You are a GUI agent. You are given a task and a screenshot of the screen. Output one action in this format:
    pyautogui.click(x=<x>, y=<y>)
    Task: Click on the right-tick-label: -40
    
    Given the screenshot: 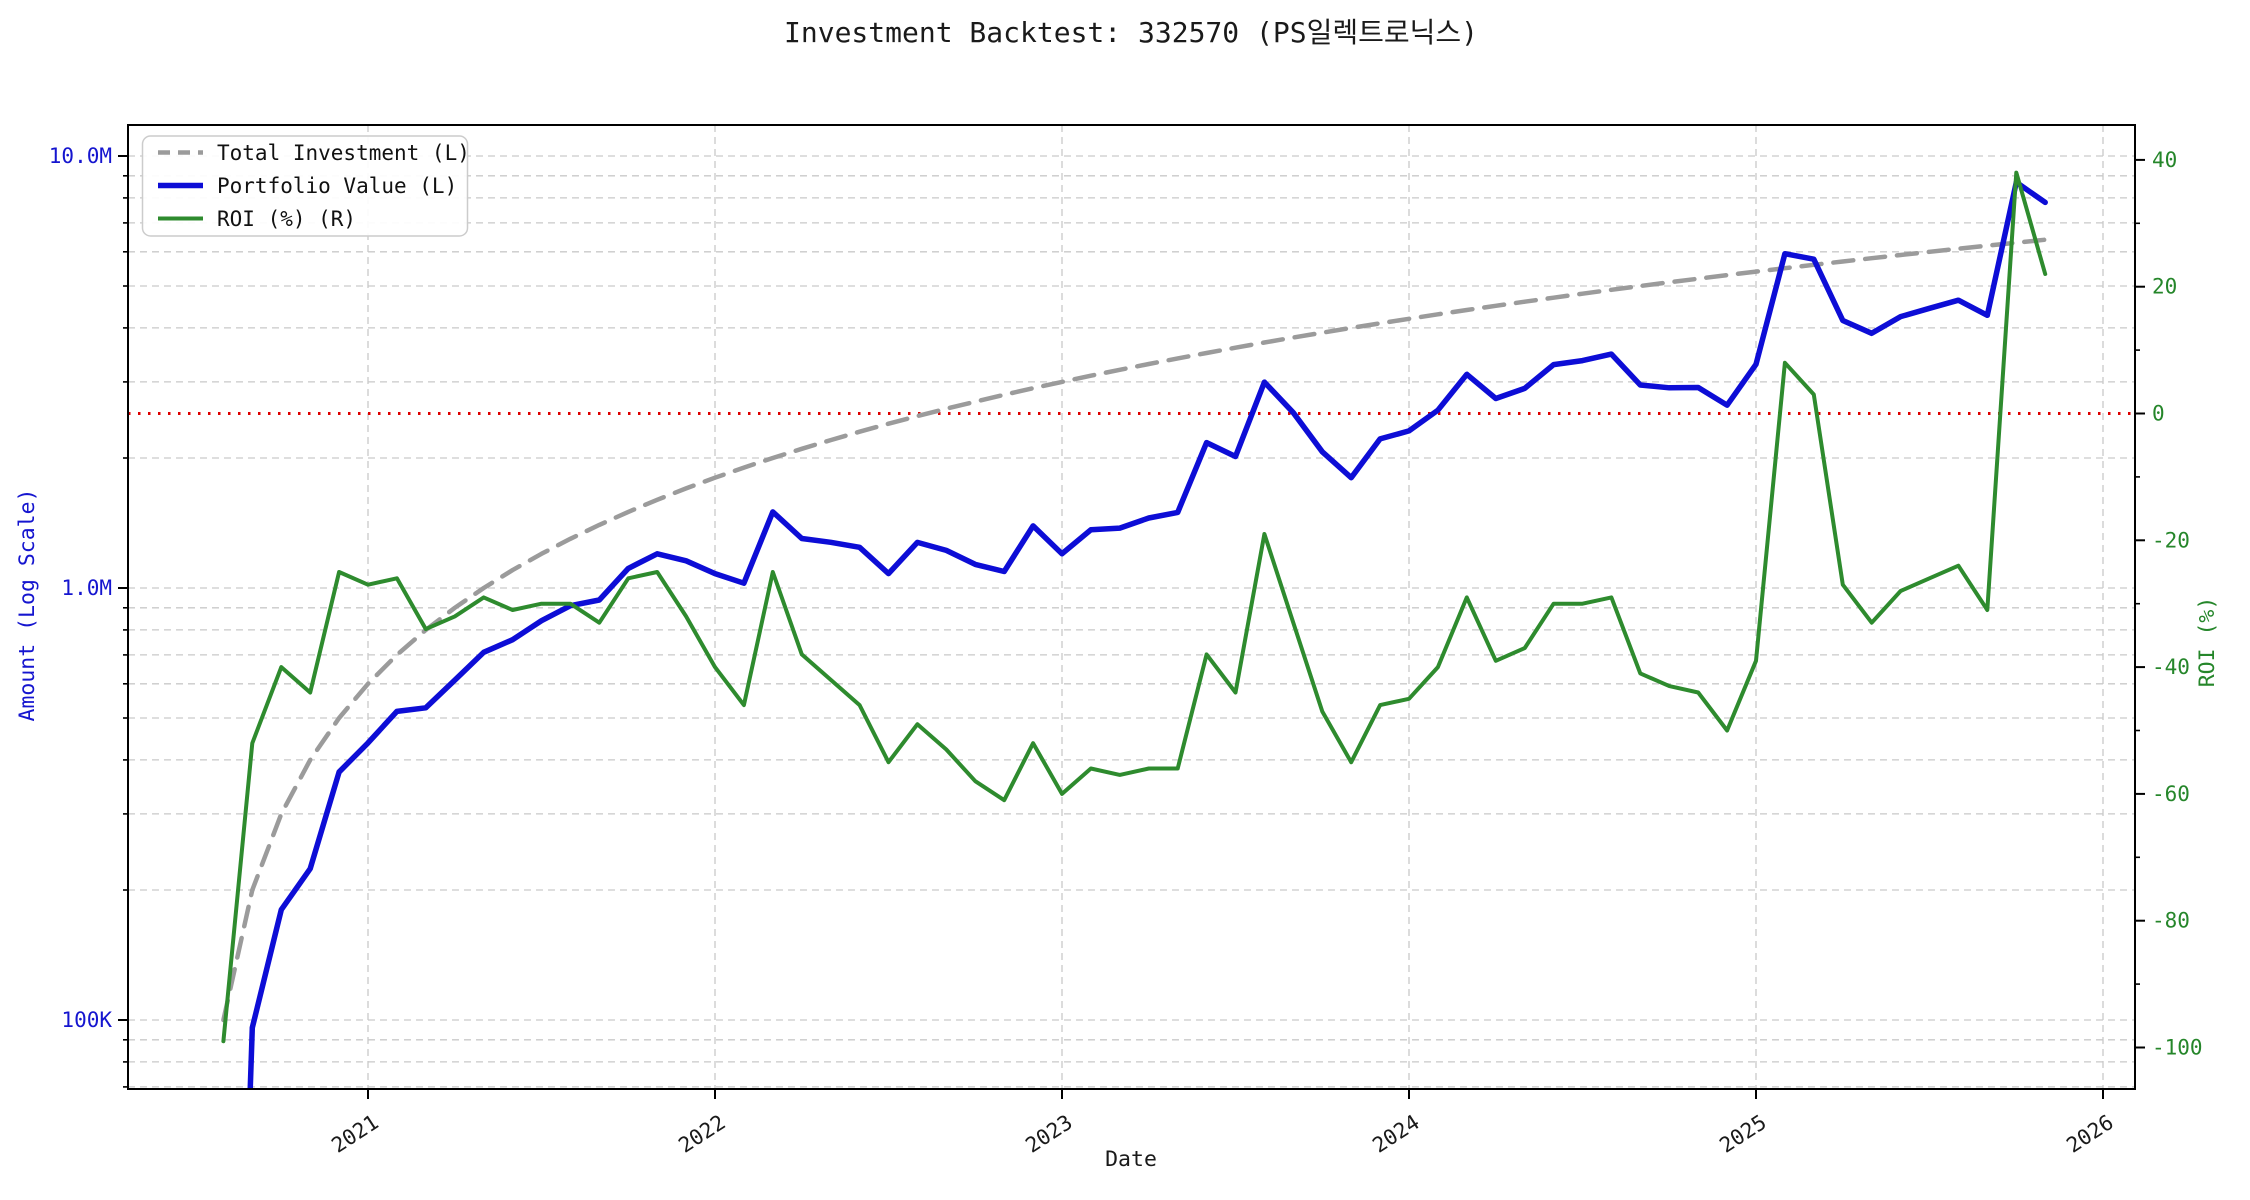 What is the action you would take?
    pyautogui.click(x=2171, y=667)
    